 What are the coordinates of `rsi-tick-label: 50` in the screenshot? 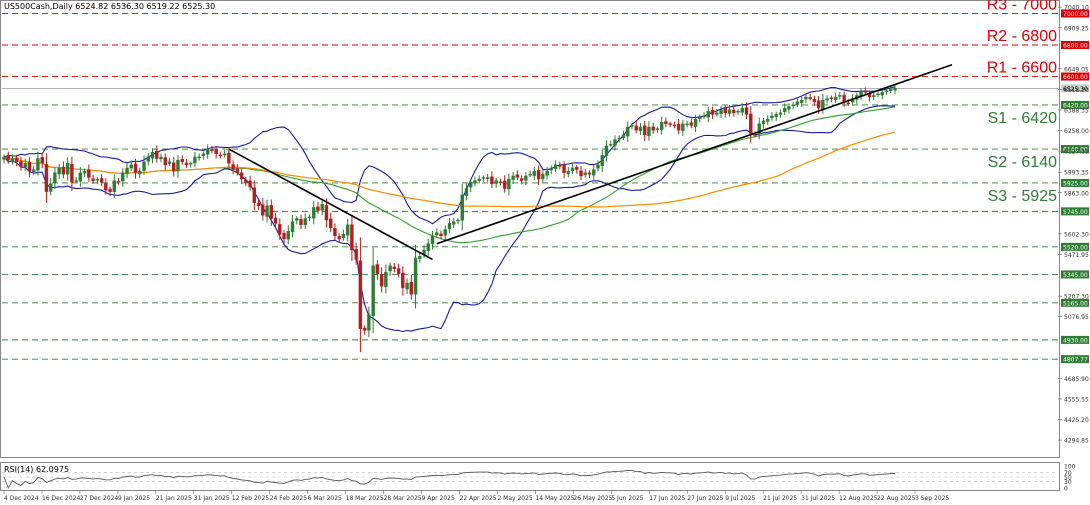 It's located at (1068, 478).